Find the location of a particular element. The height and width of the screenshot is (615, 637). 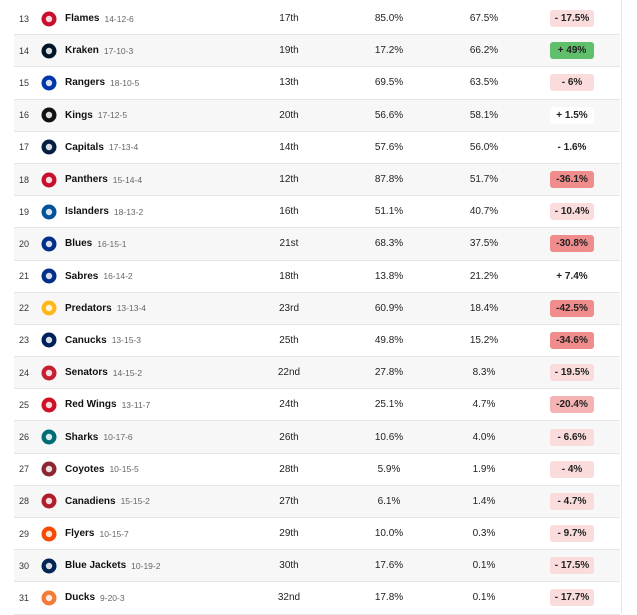

team-cell: Capitals 17-13-4 is located at coordinates (101, 147).